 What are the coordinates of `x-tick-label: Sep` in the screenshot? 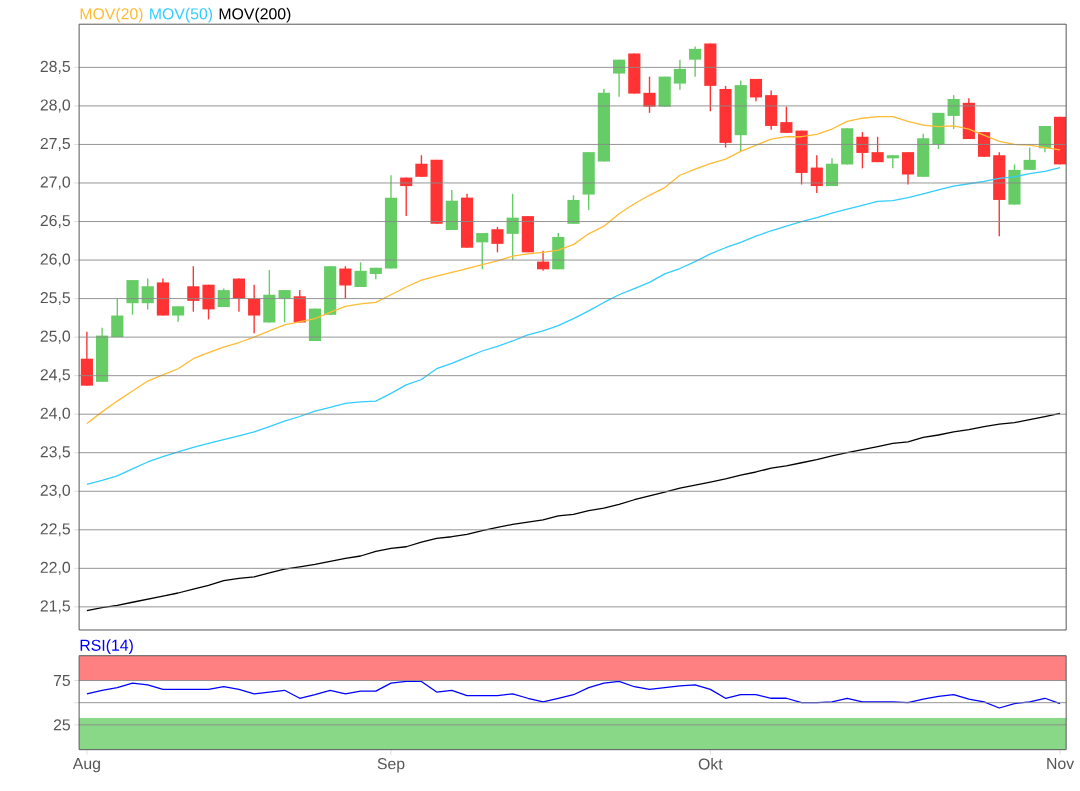 It's located at (391, 765).